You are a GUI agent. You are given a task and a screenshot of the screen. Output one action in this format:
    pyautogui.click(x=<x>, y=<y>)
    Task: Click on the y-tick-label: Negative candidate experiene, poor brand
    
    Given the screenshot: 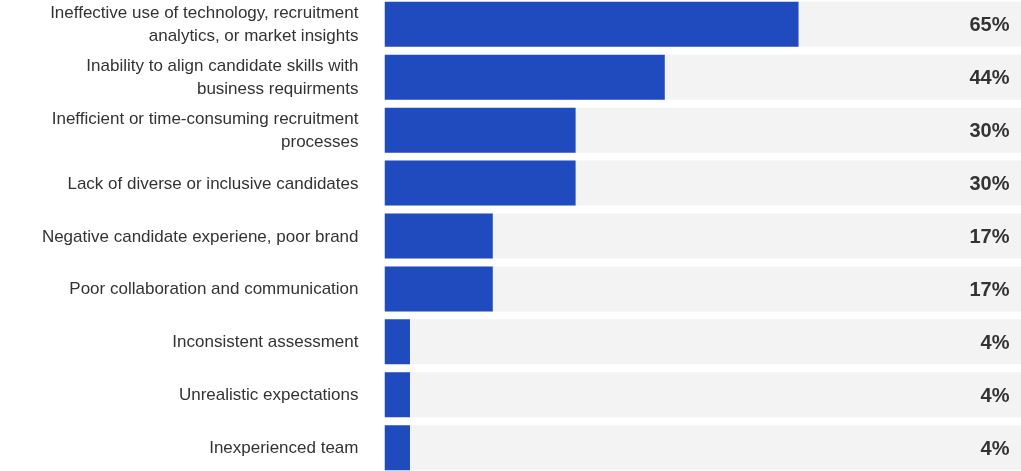 What is the action you would take?
    pyautogui.click(x=200, y=236)
    